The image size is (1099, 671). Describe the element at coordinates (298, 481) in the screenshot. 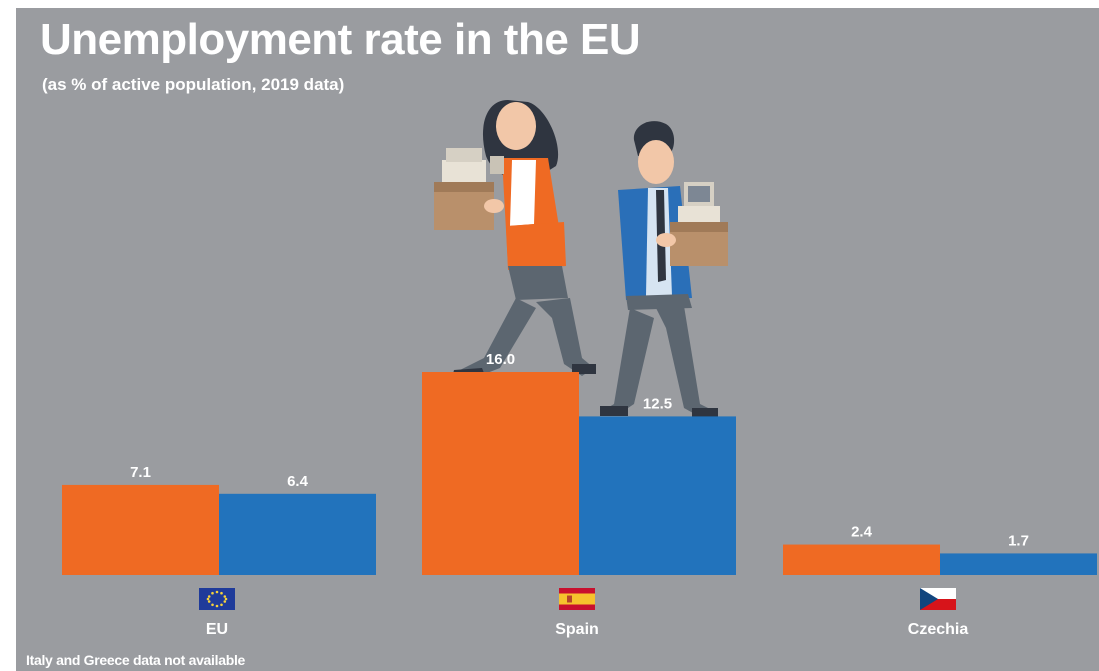

I see `value-label-eu-blue: 6.4` at that location.